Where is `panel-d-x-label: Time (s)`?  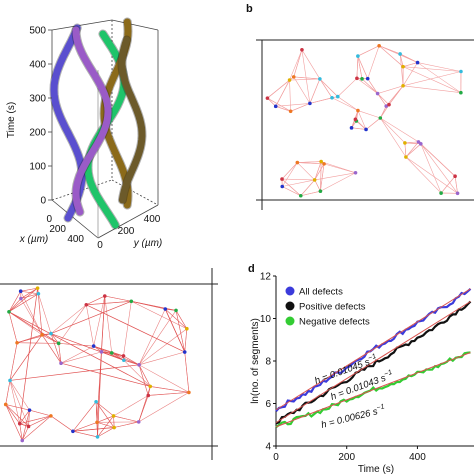
panel-d-x-label: Time (s) is located at coordinates (376, 469).